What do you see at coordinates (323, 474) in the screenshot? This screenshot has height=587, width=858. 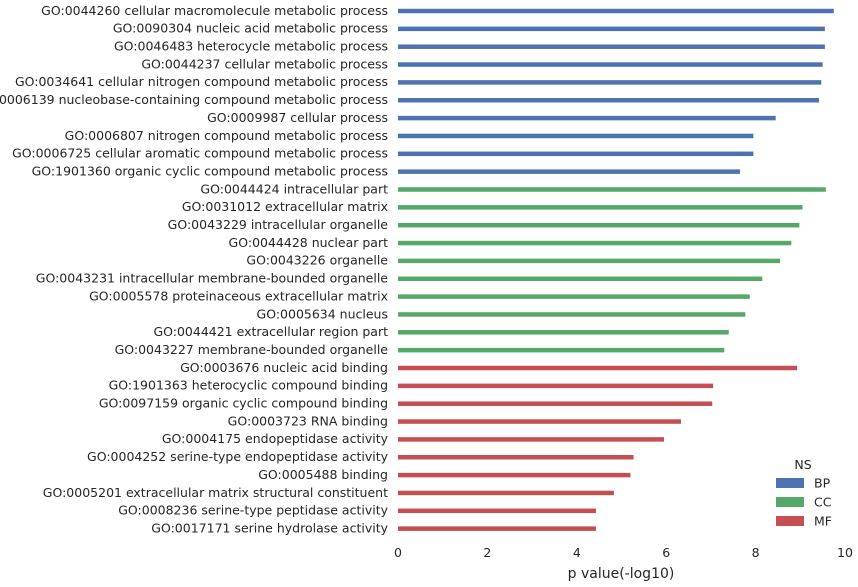 I see `category-label: GO:0005488 binding` at bounding box center [323, 474].